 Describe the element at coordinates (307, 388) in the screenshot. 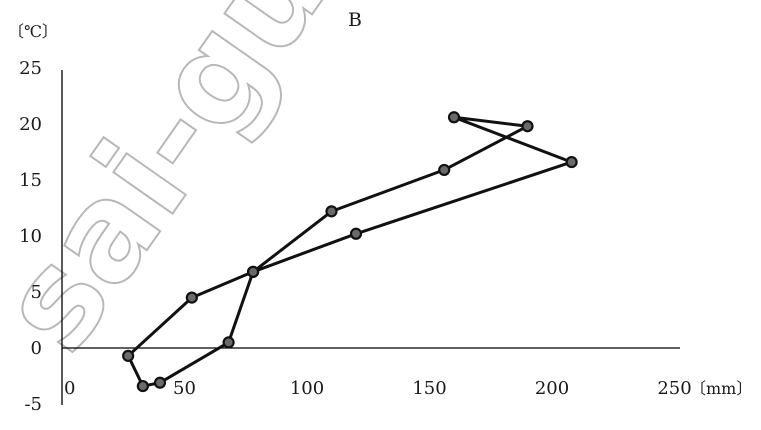

I see `x-tick-label: 100` at that location.